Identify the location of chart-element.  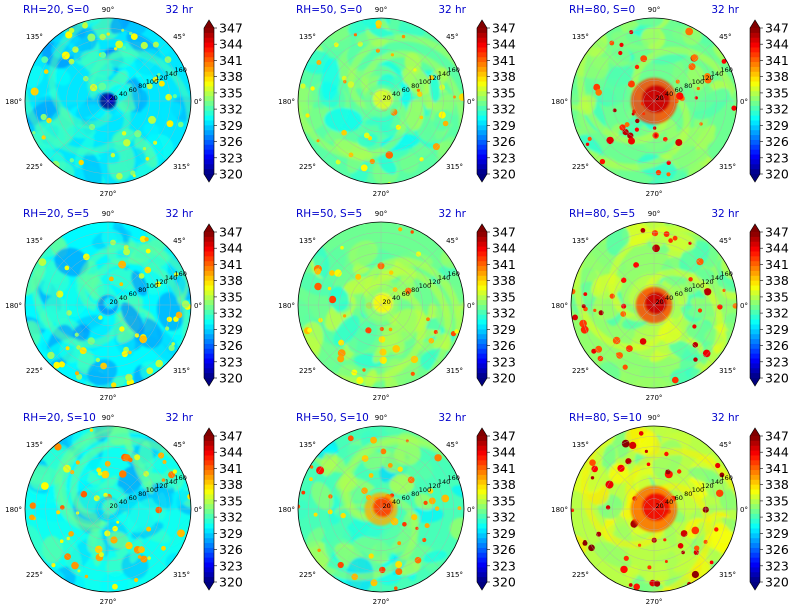
(108, 305).